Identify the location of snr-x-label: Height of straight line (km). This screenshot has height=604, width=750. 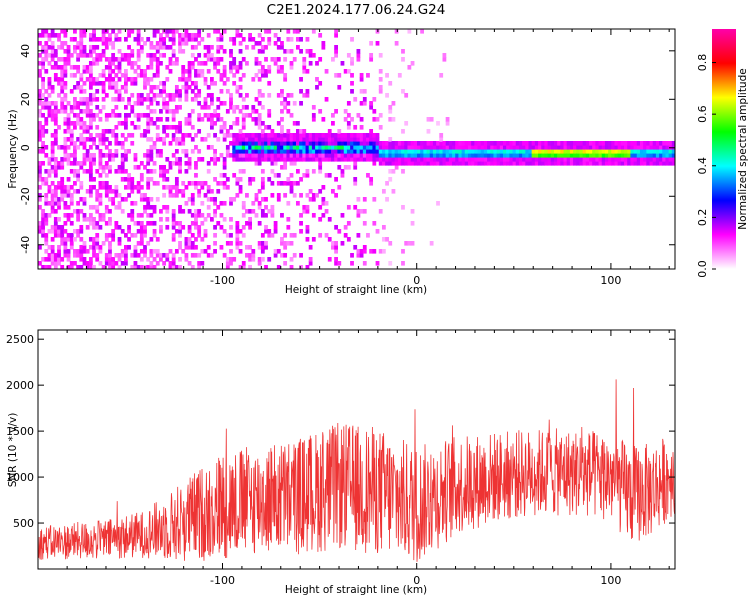
(356, 590).